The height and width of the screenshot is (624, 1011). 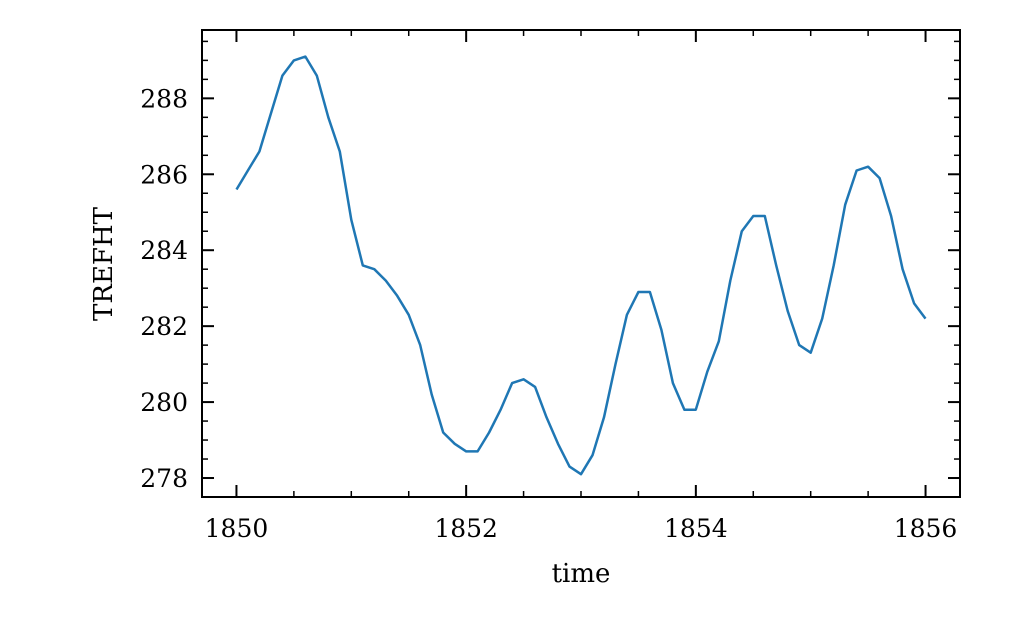 What do you see at coordinates (164, 250) in the screenshot?
I see `y-tick-label: 284` at bounding box center [164, 250].